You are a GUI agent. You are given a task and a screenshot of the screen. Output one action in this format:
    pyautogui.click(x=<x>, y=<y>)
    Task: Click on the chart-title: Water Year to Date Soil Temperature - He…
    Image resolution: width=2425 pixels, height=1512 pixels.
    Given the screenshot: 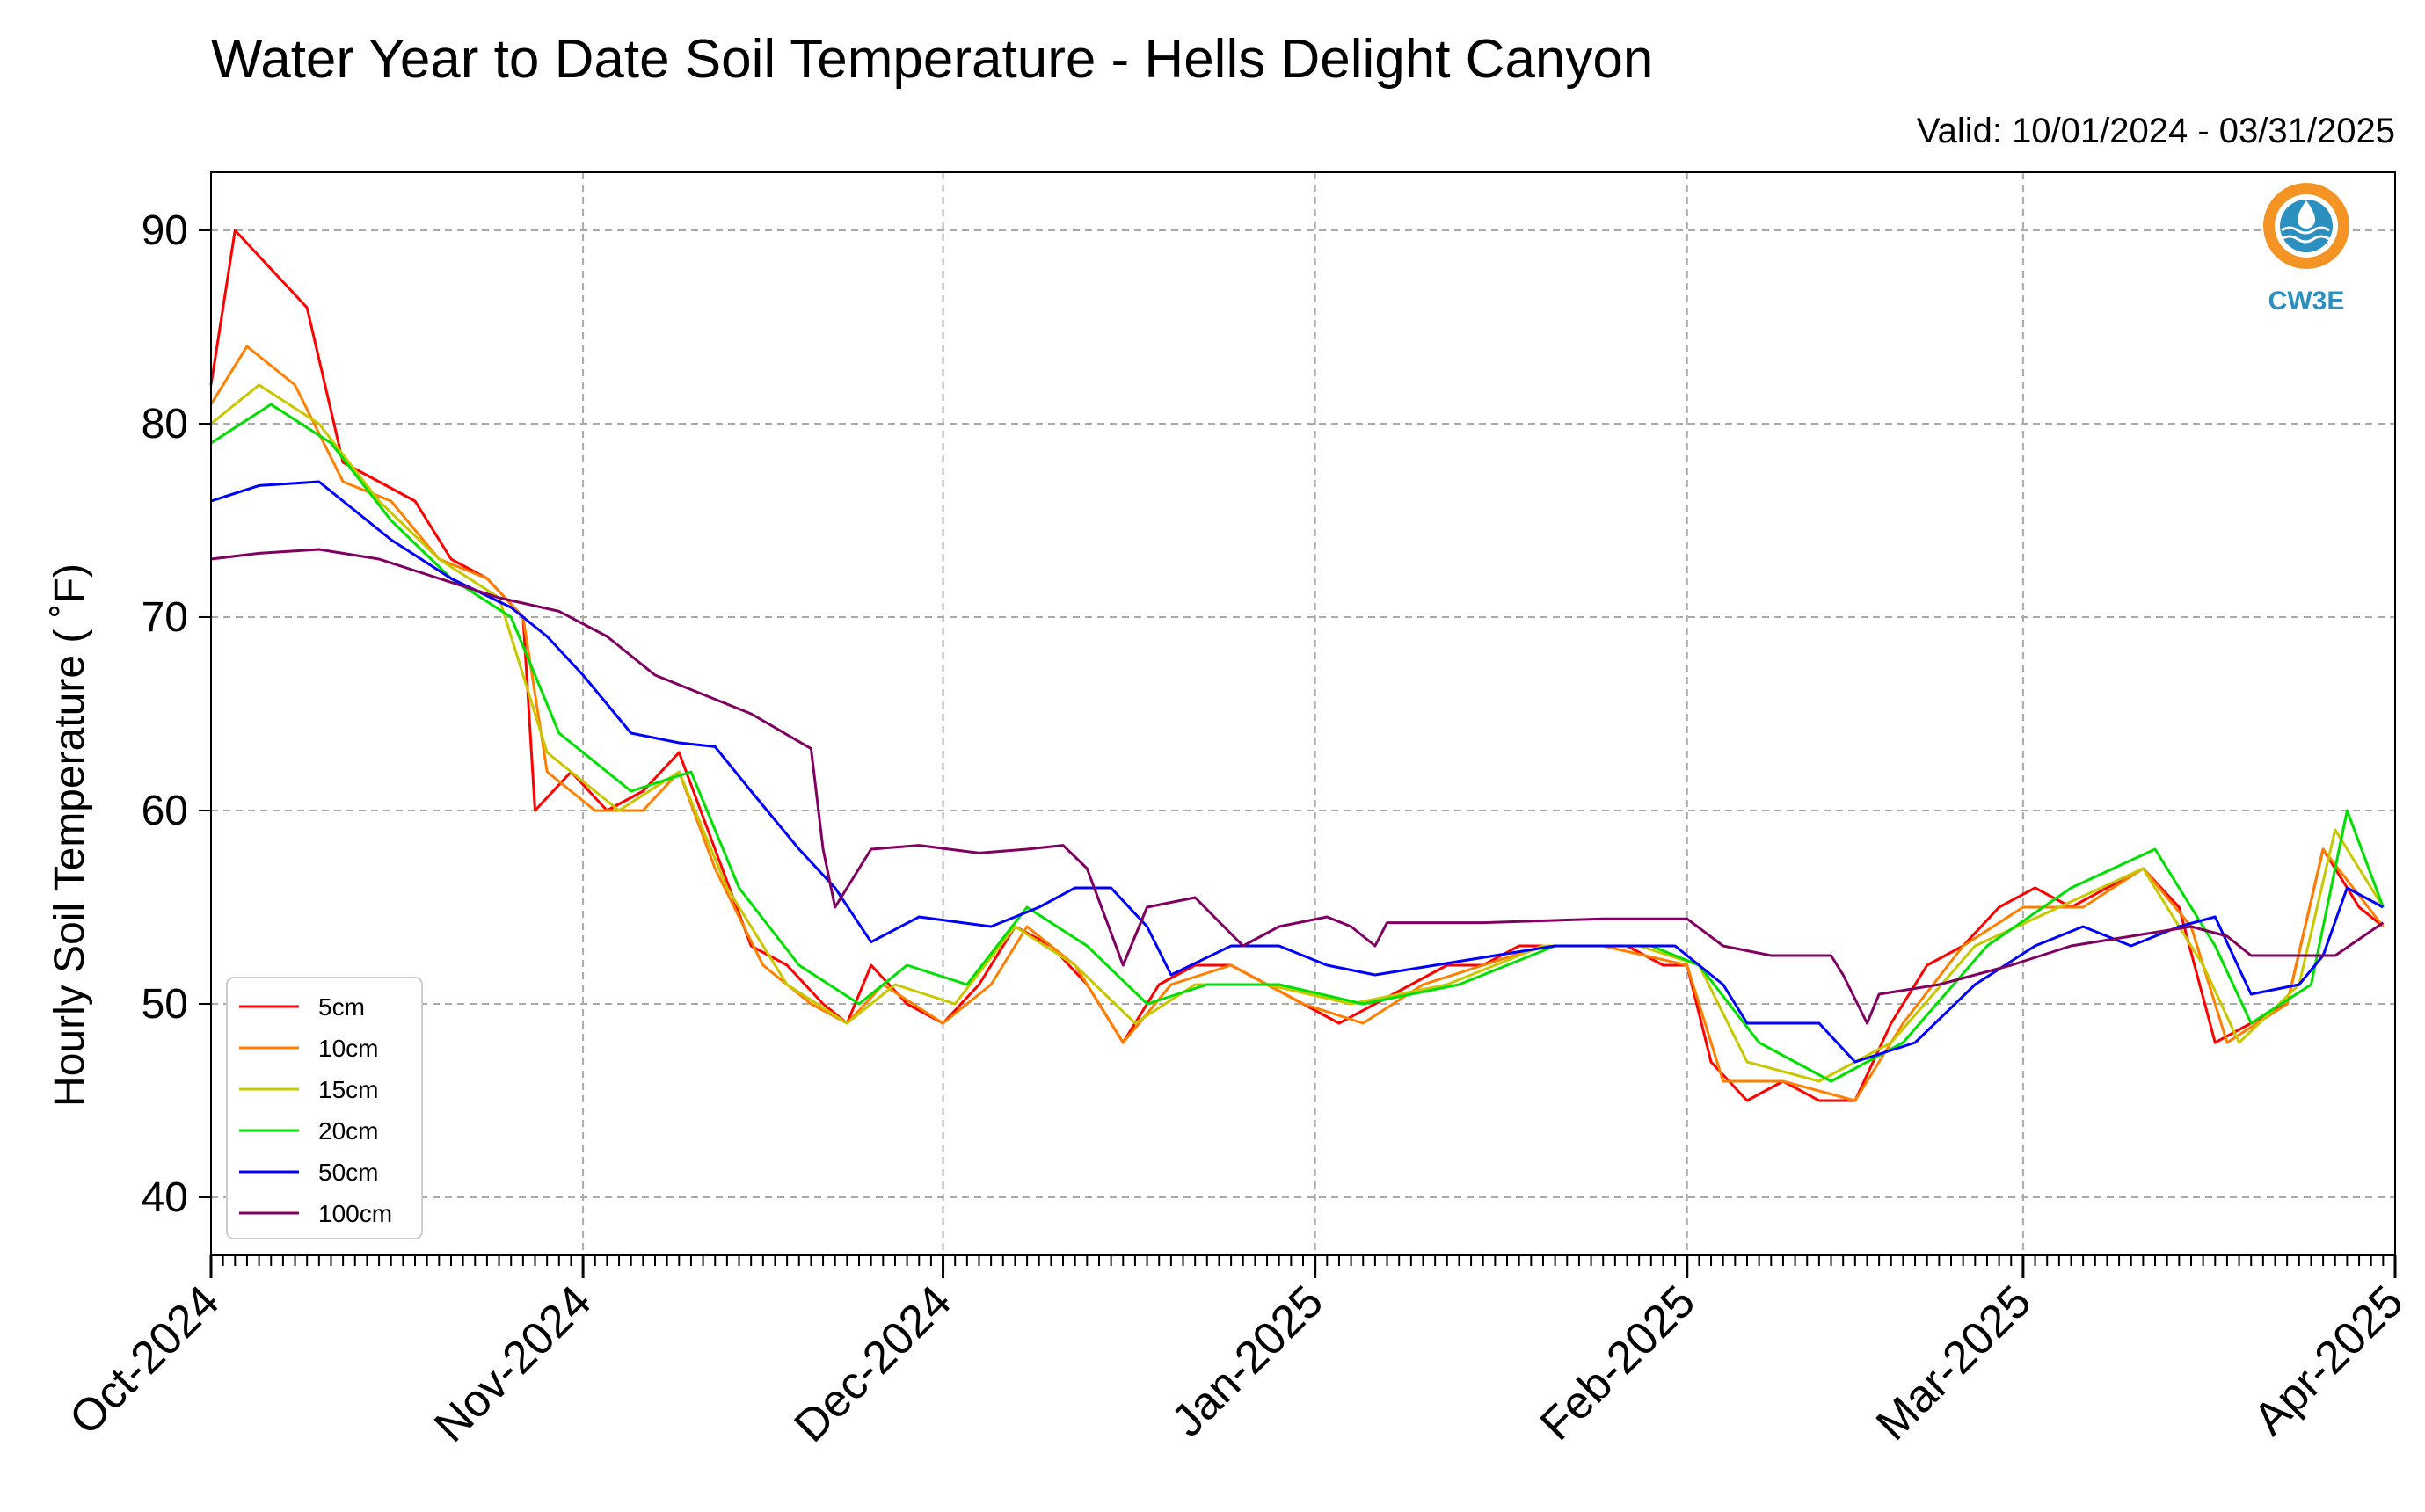 What is the action you would take?
    pyautogui.click(x=932, y=60)
    